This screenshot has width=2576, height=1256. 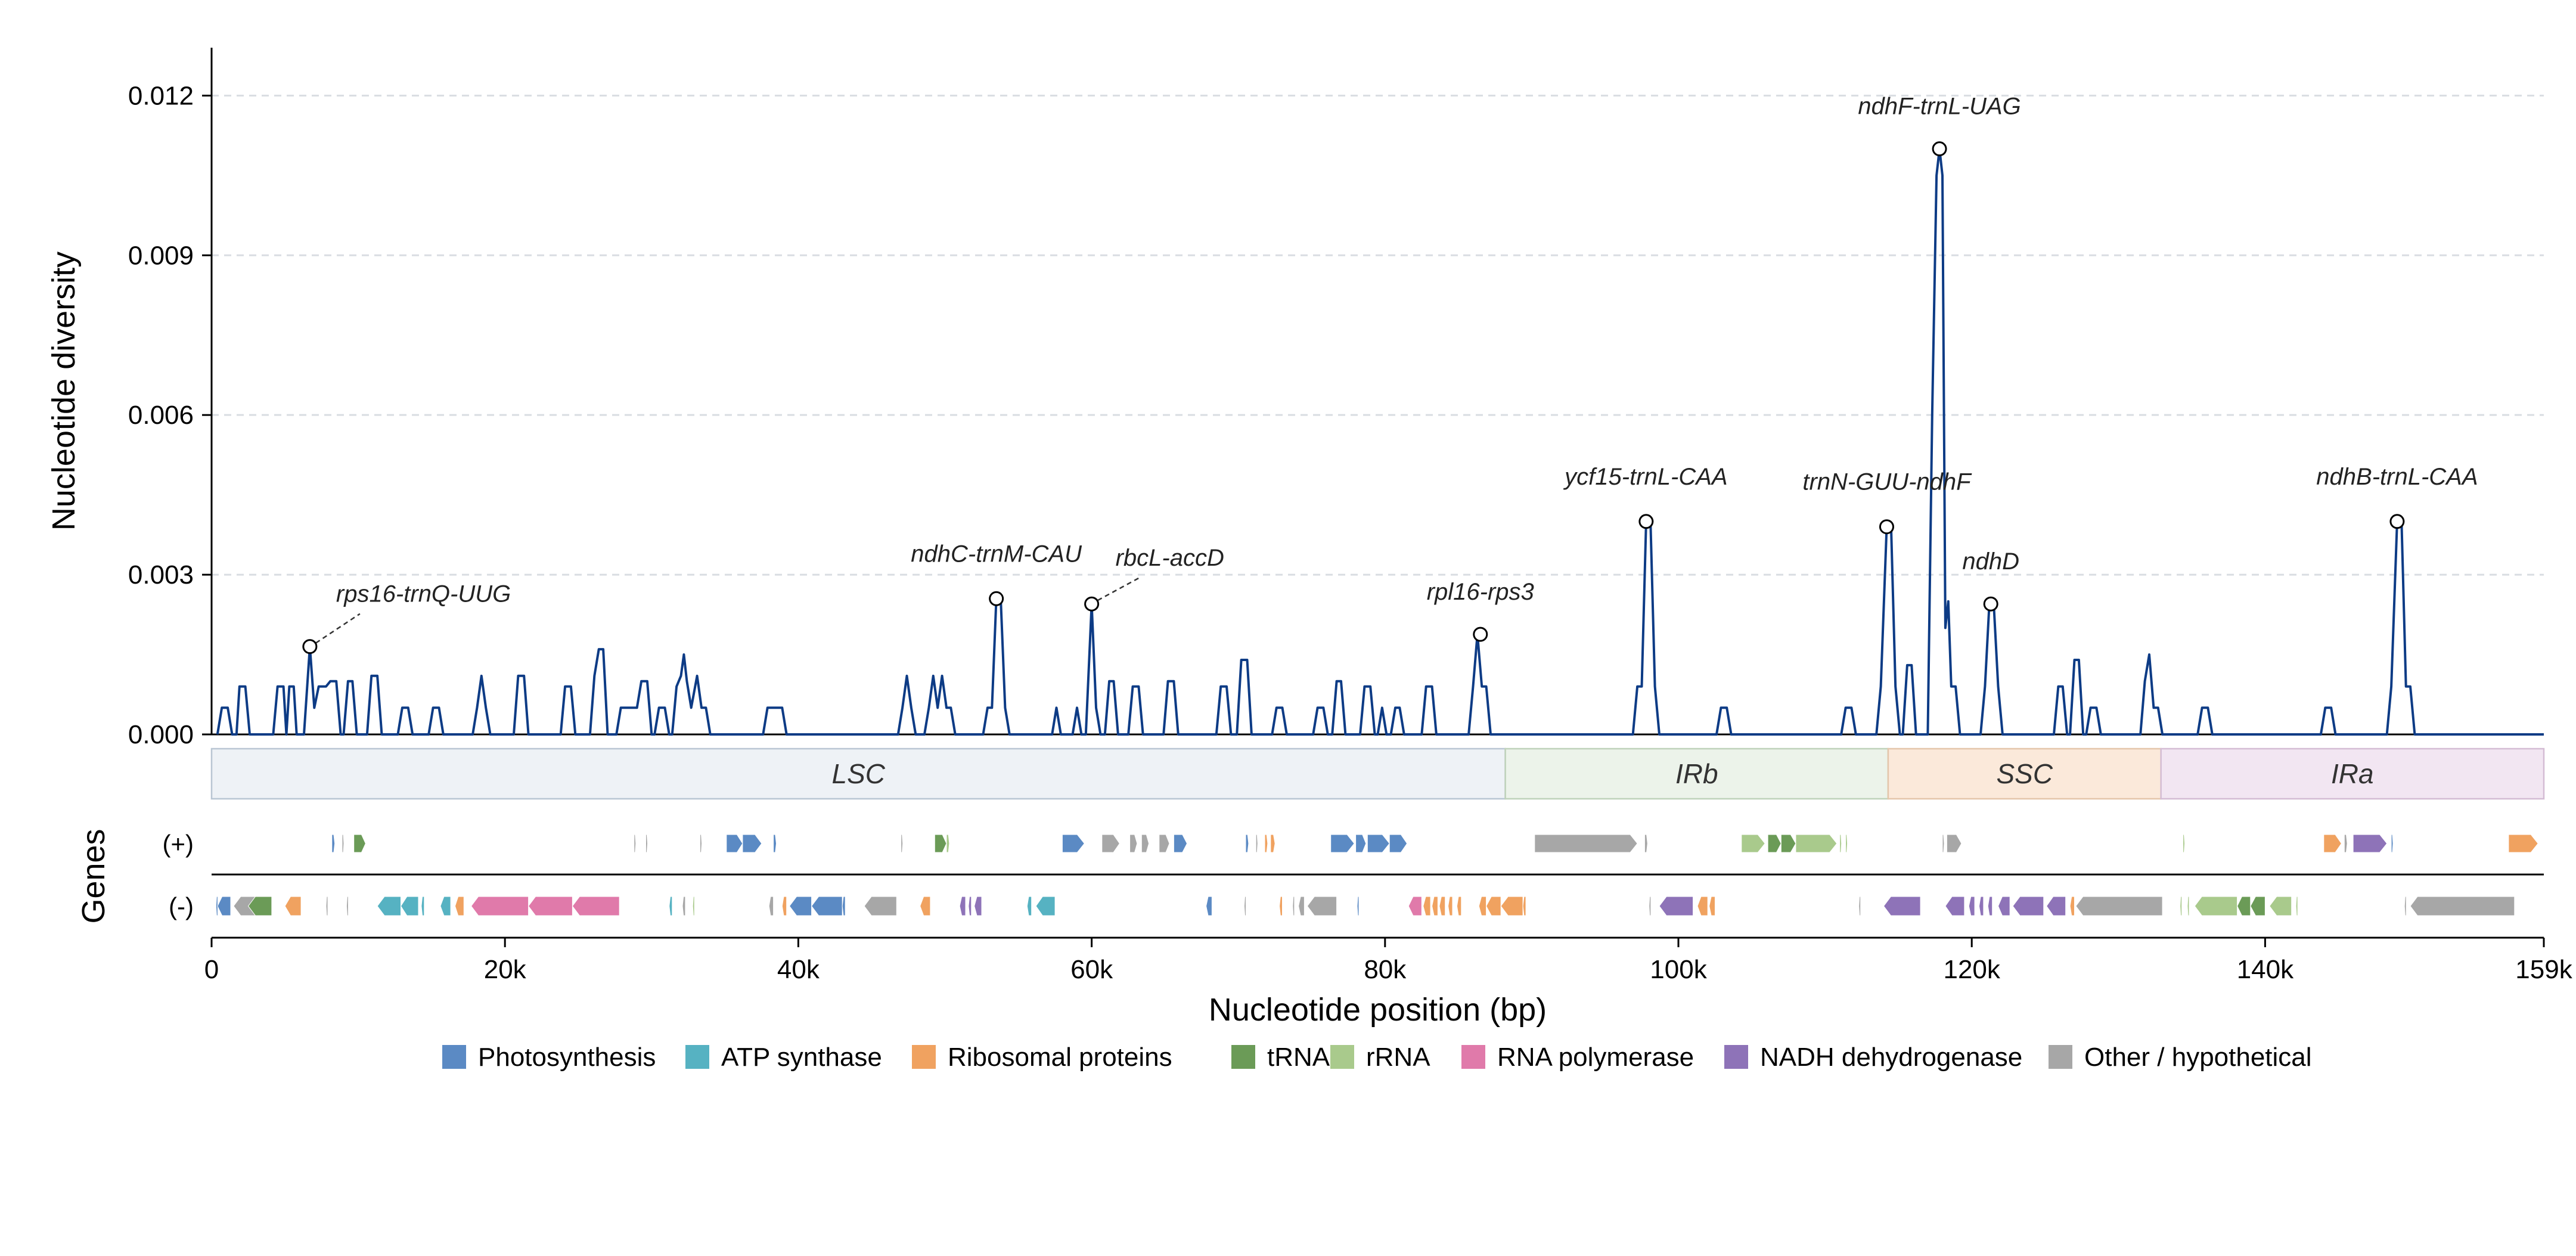 I want to click on peak-label: rpl16-rps3, so click(x=1481, y=592).